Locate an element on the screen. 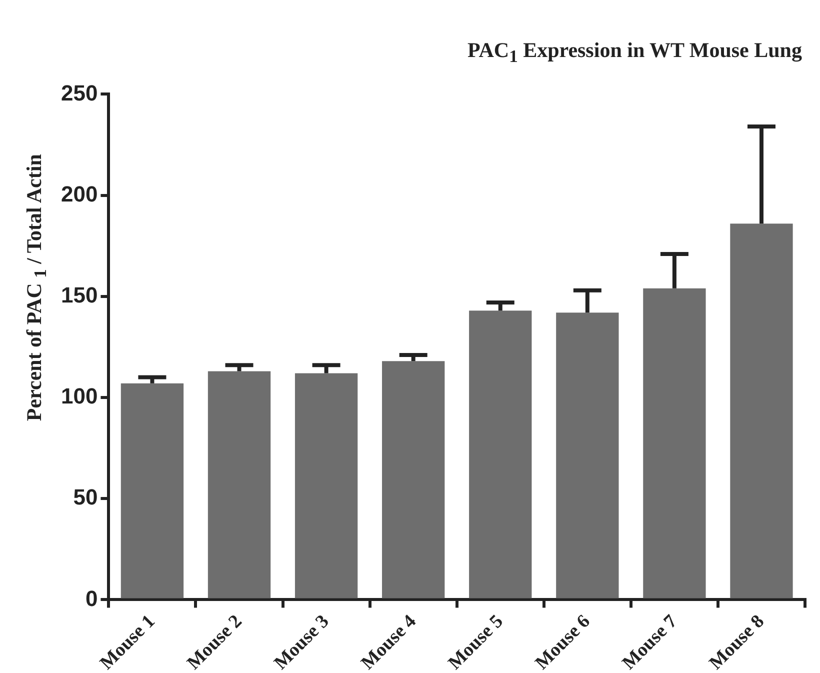 This screenshot has height=673, width=820. y-tick-label: 250 is located at coordinates (79, 93).